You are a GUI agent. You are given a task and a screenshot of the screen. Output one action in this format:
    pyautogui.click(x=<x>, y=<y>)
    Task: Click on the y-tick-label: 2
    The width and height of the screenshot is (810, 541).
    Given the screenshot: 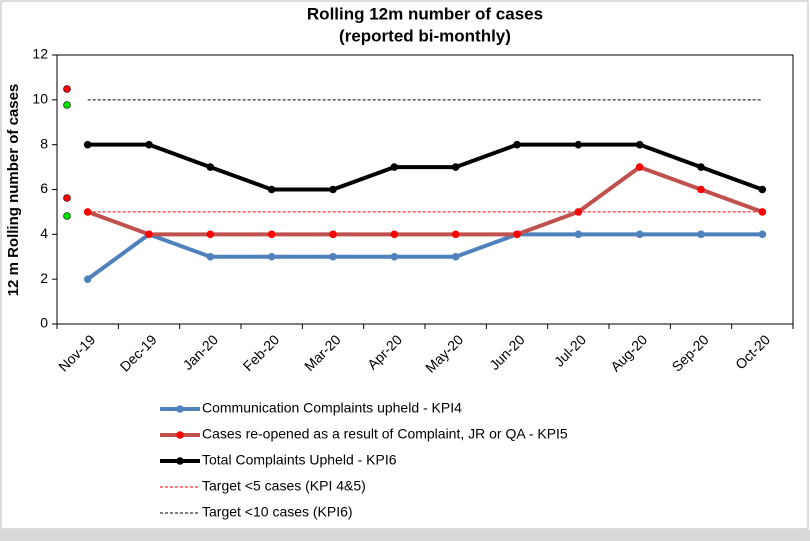 What is the action you would take?
    pyautogui.click(x=44, y=278)
    